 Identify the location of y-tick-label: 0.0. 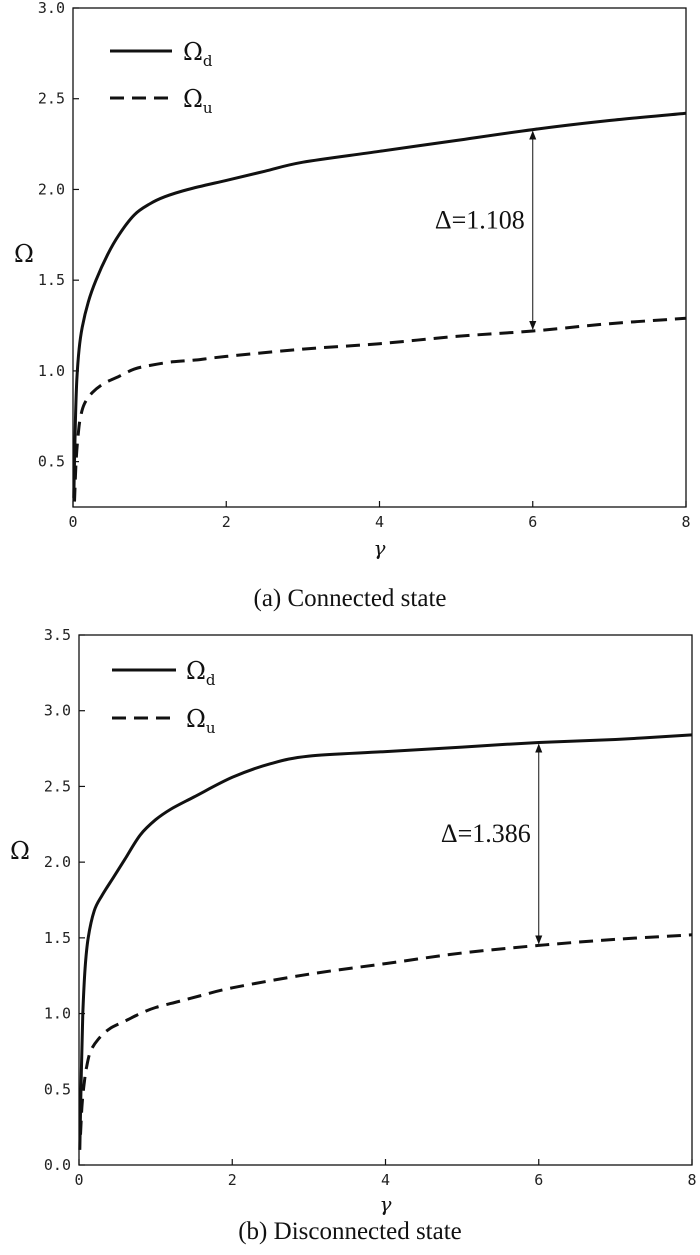
(57, 1165).